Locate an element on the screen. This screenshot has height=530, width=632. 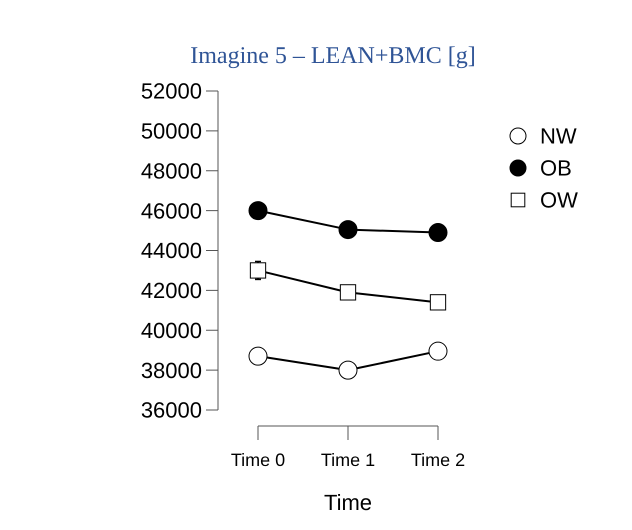
x-tick-label: Time 1 is located at coordinates (348, 460).